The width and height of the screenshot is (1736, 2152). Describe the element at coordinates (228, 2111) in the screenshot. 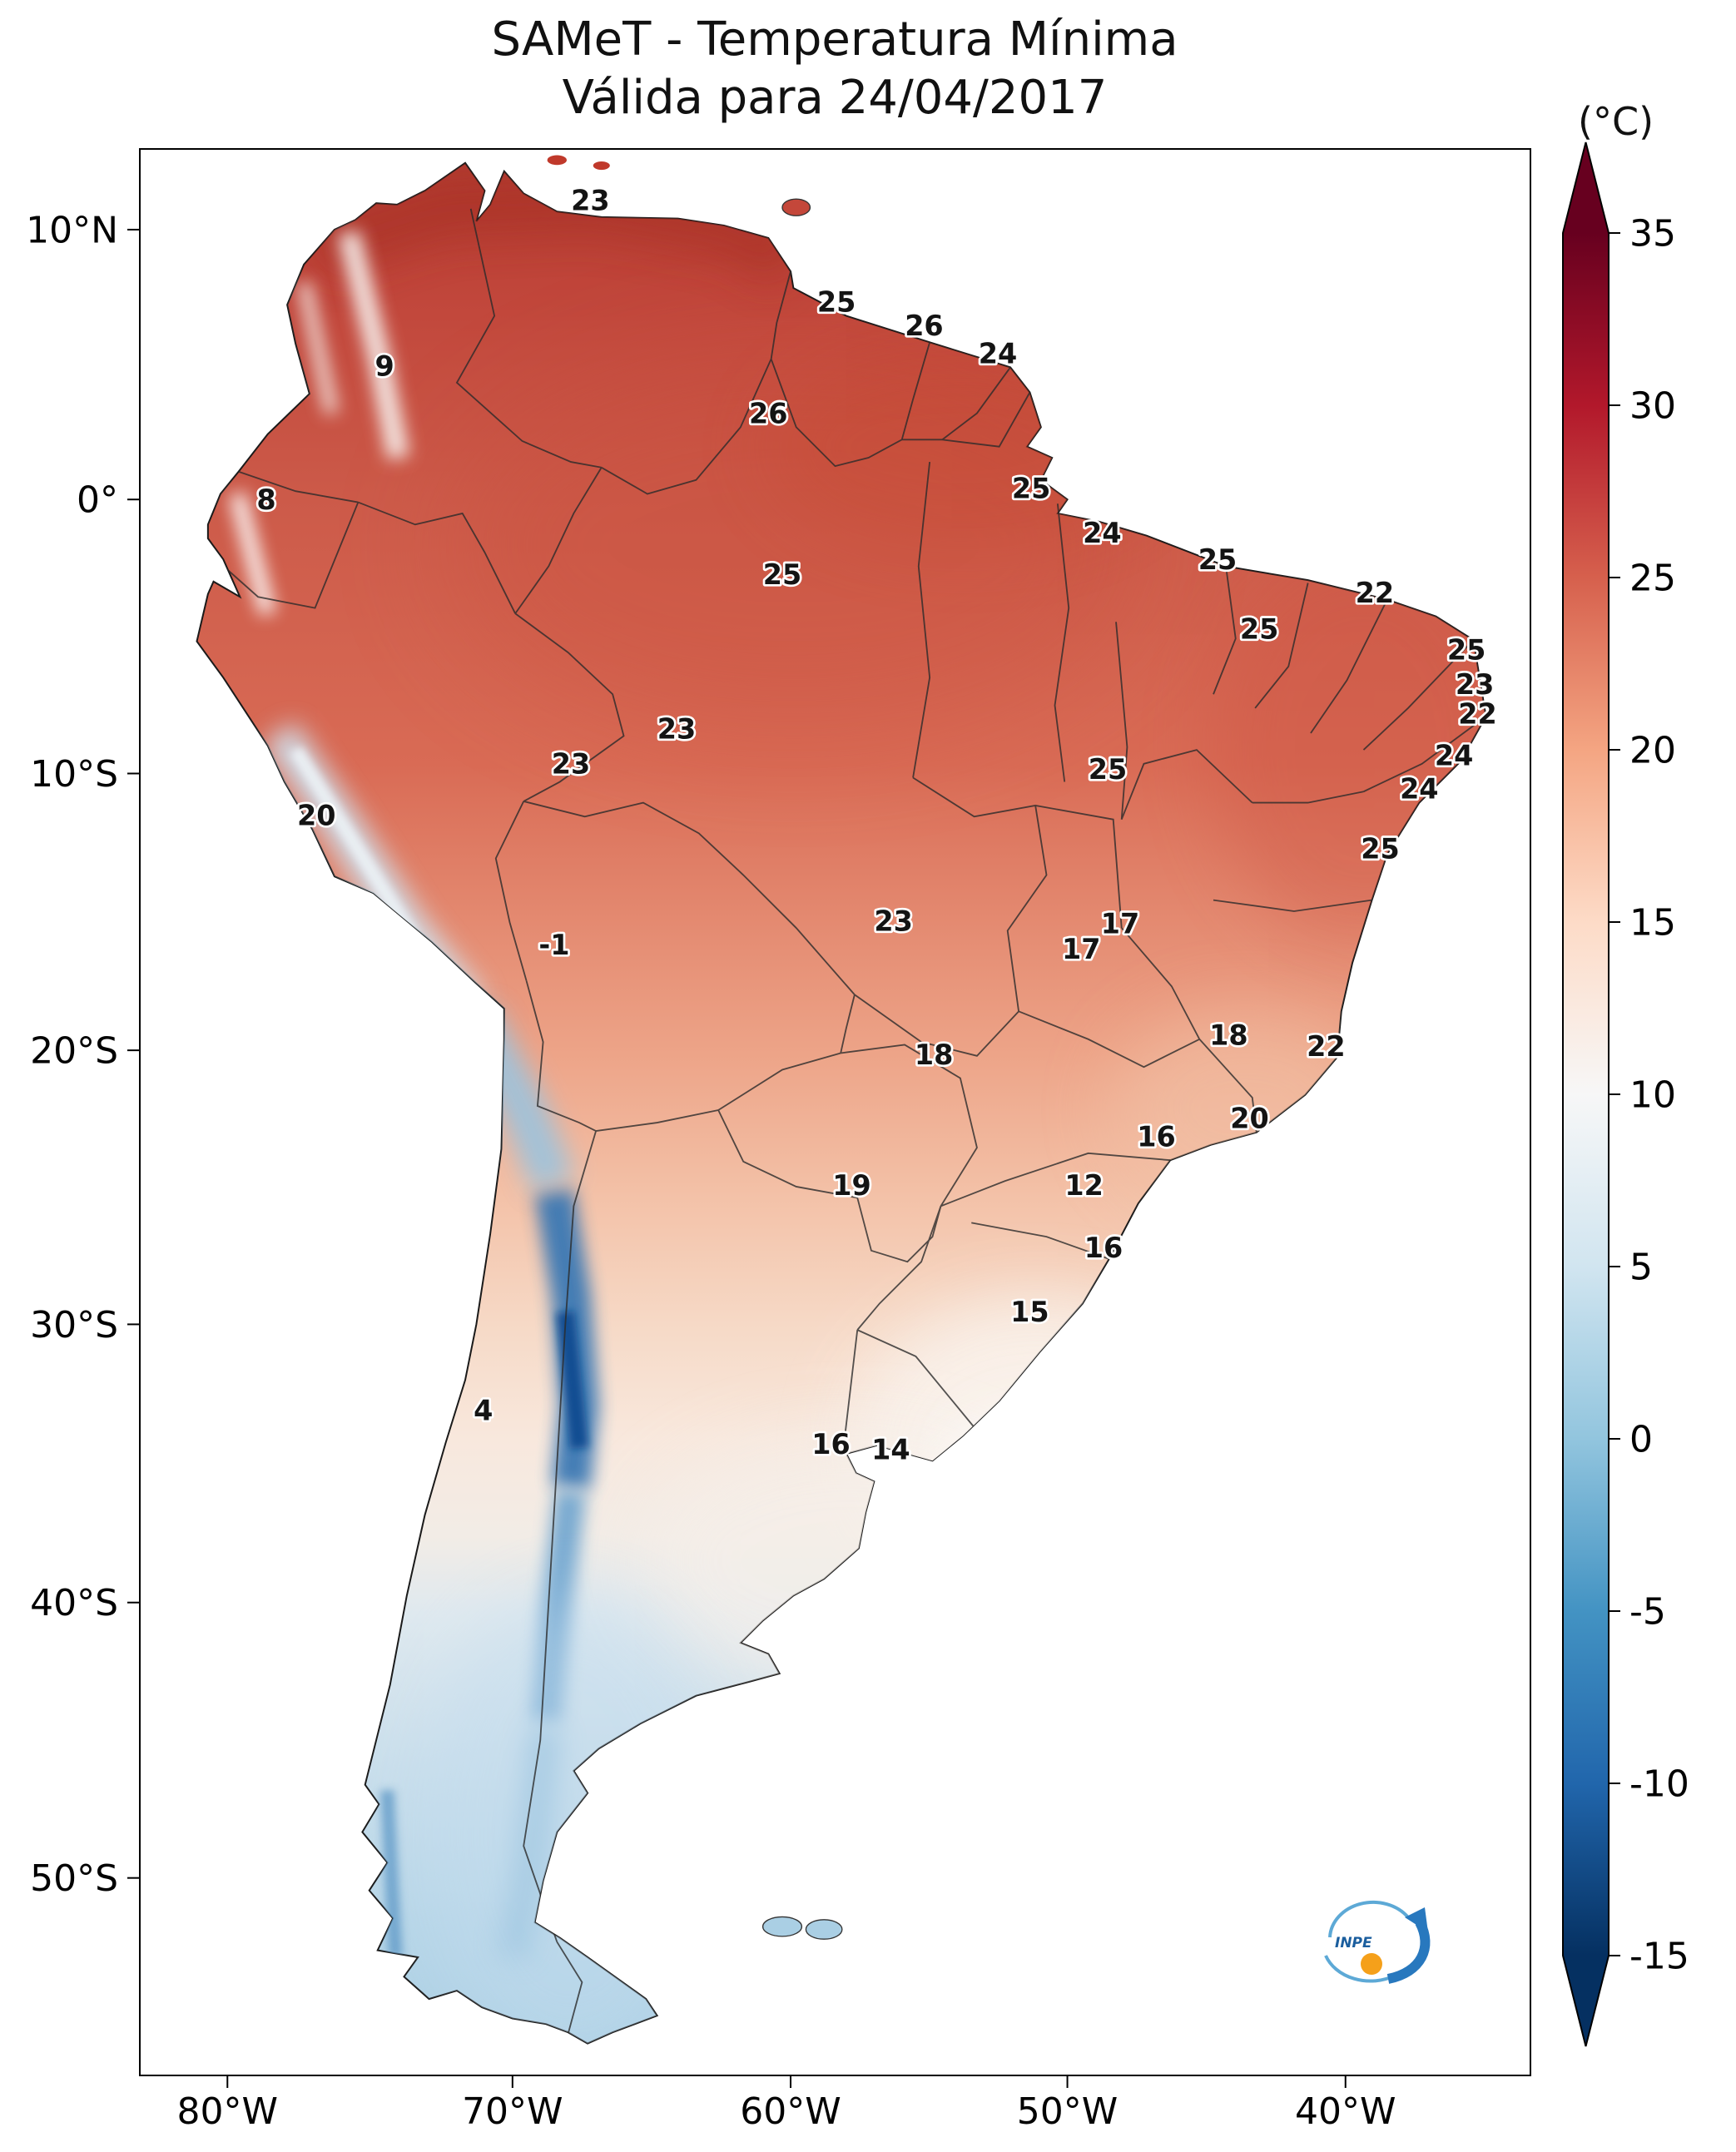

I see `longitude-tick-label: 80°W` at that location.